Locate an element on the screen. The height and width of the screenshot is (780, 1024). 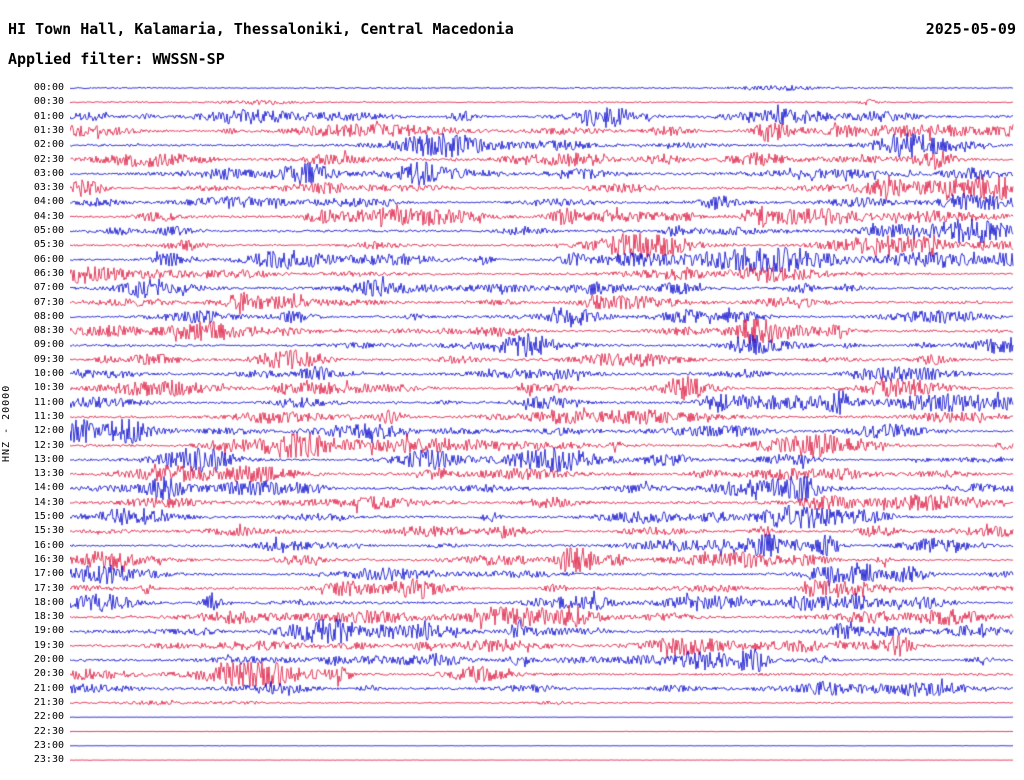
time-label: 20:00 is located at coordinates (48, 659).